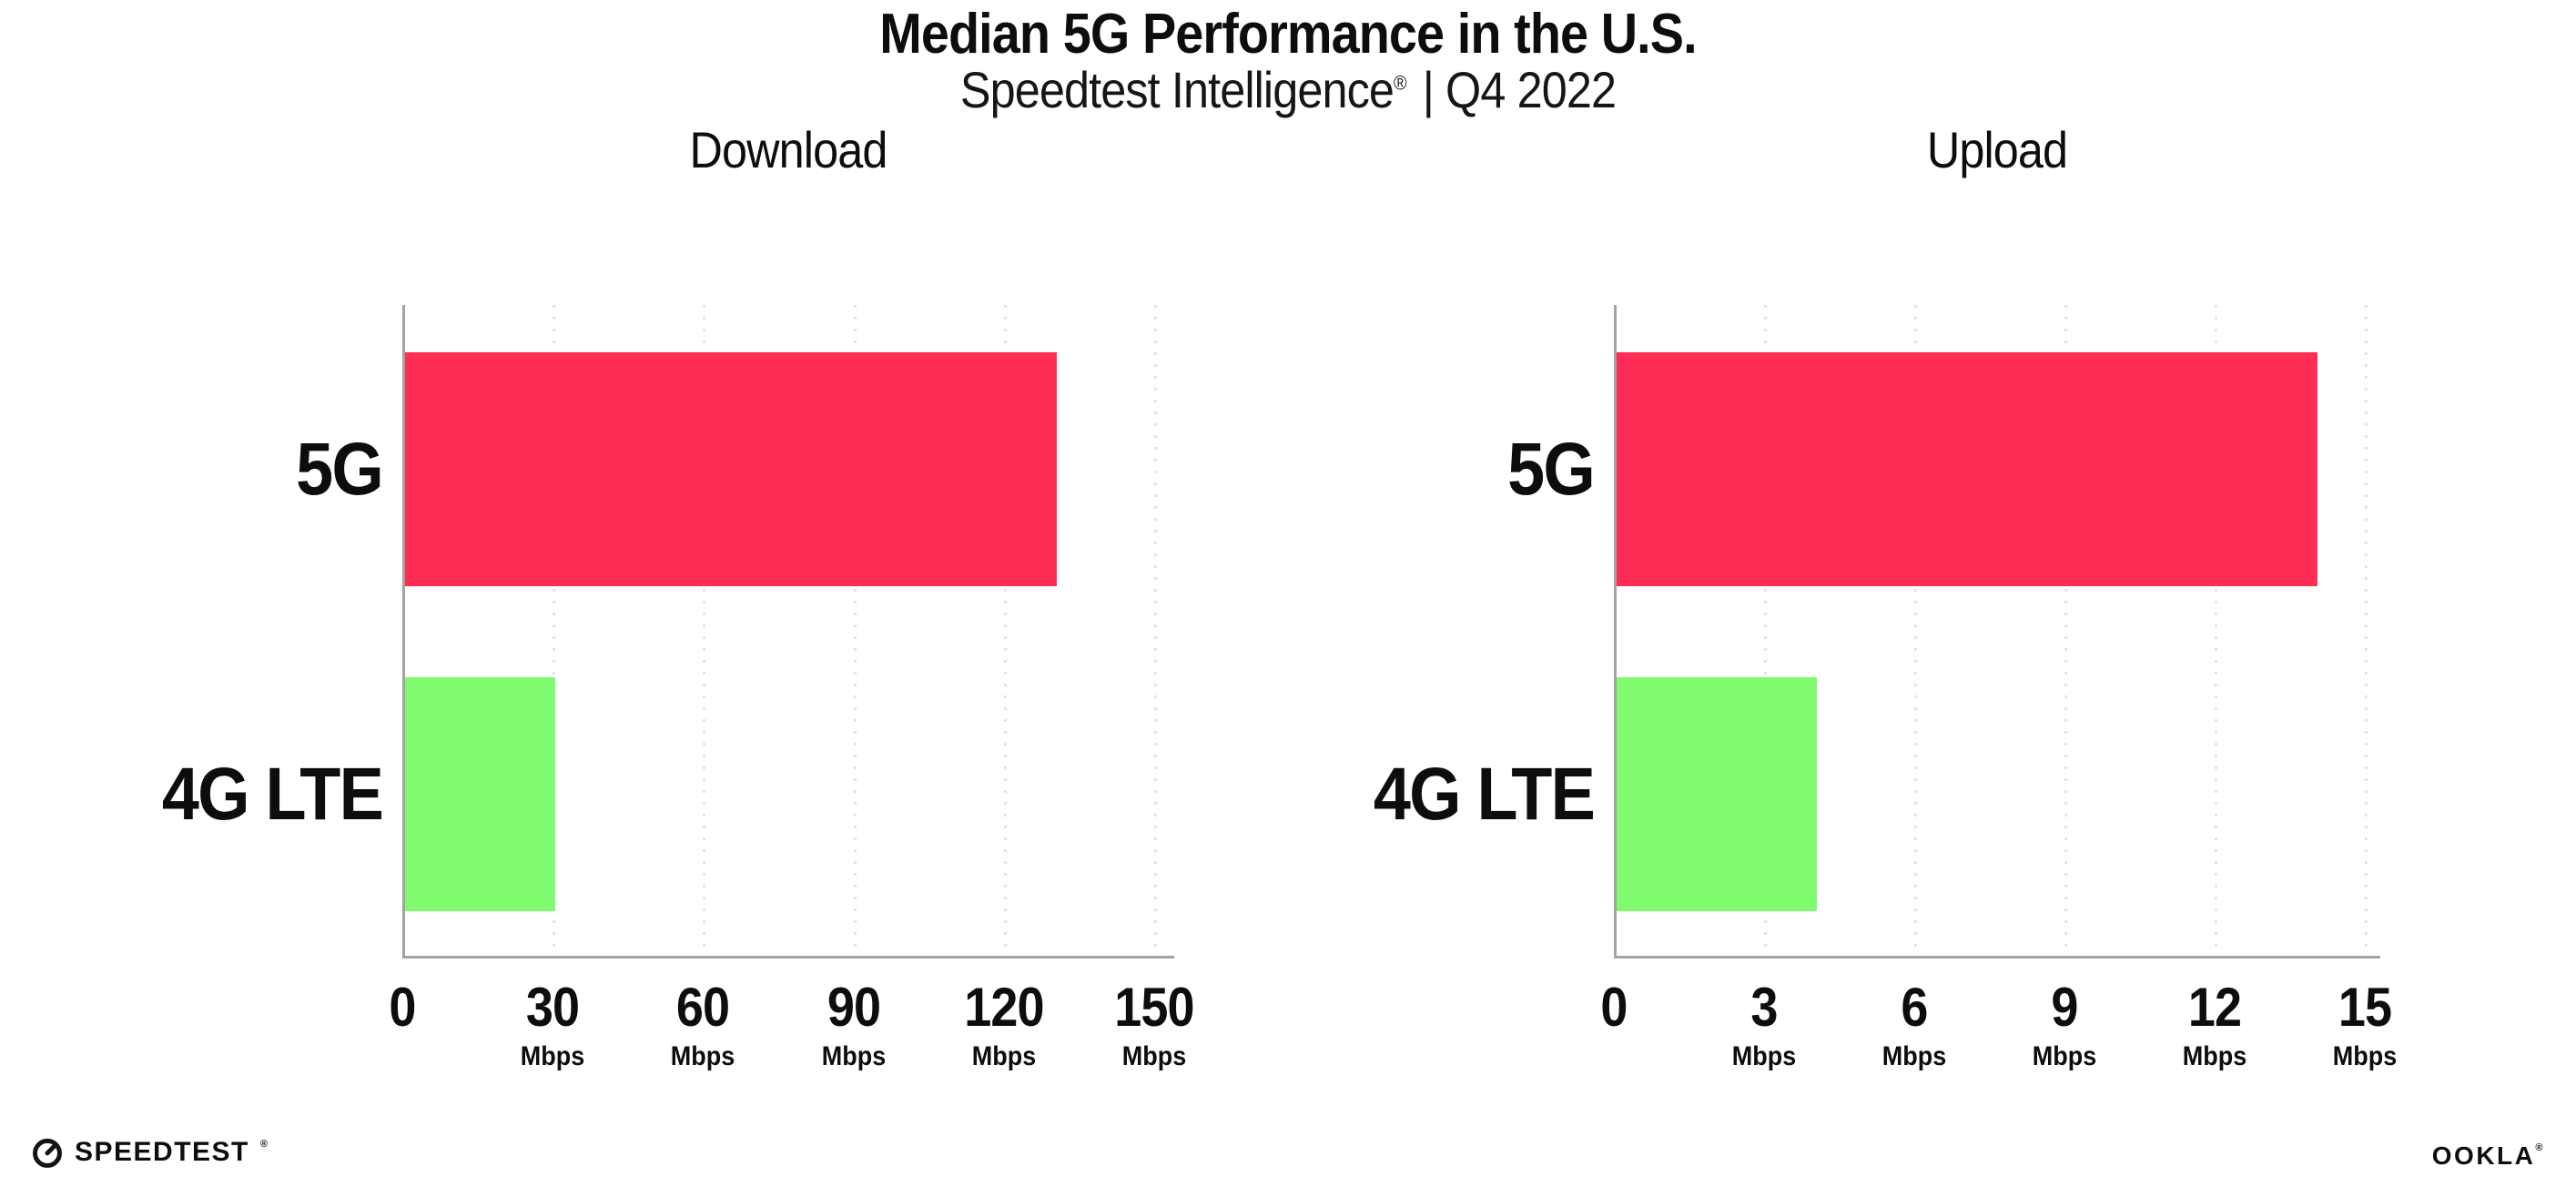 Image resolution: width=2576 pixels, height=1197 pixels. I want to click on upload-tick-3: 3 Mbps, so click(1764, 1025).